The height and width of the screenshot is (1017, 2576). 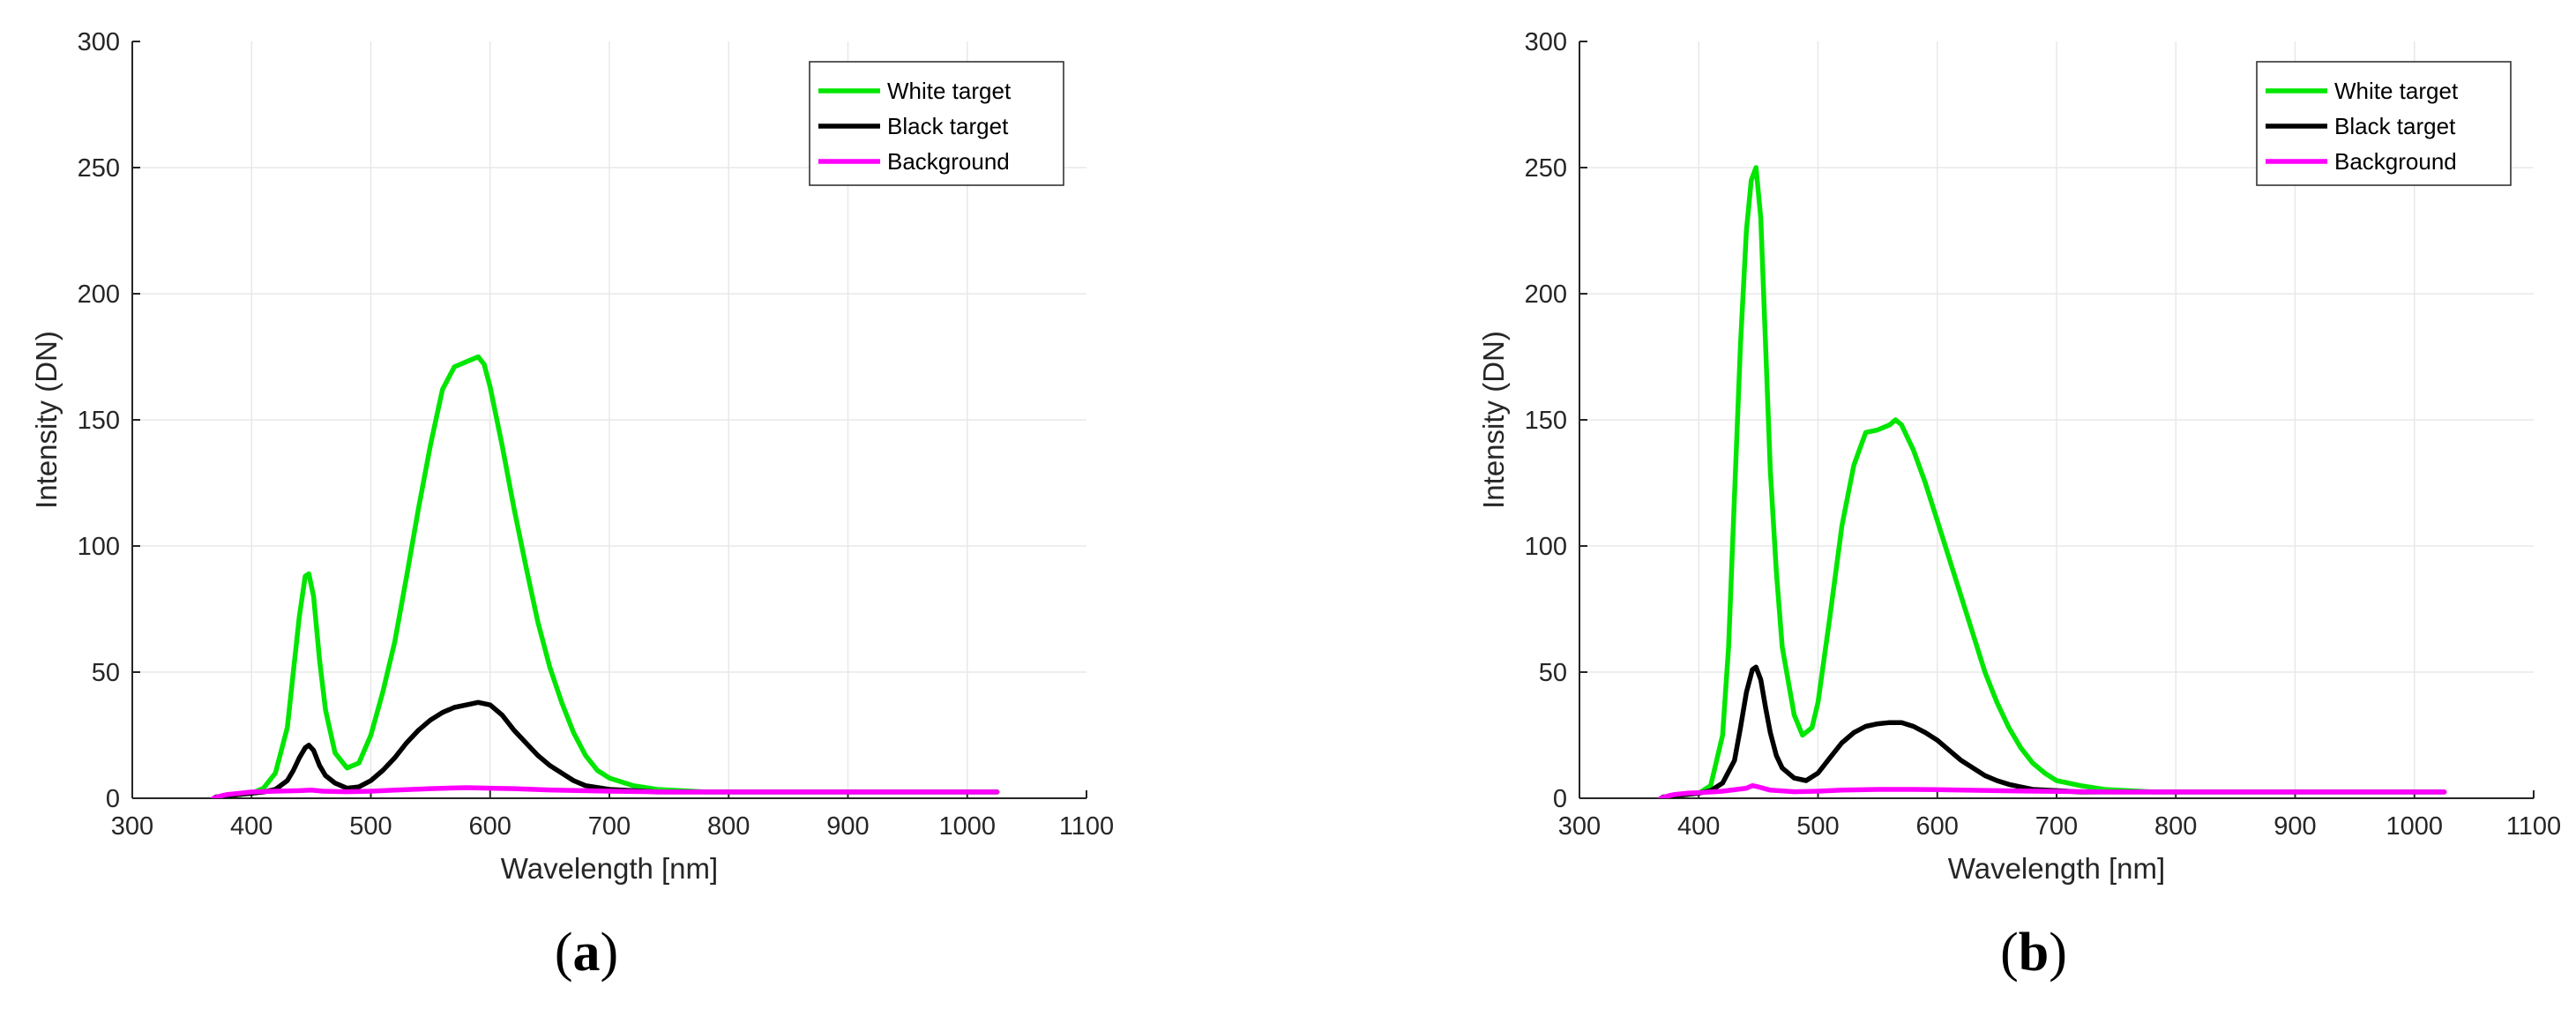 I want to click on series-line-white-target, so click(x=606, y=576).